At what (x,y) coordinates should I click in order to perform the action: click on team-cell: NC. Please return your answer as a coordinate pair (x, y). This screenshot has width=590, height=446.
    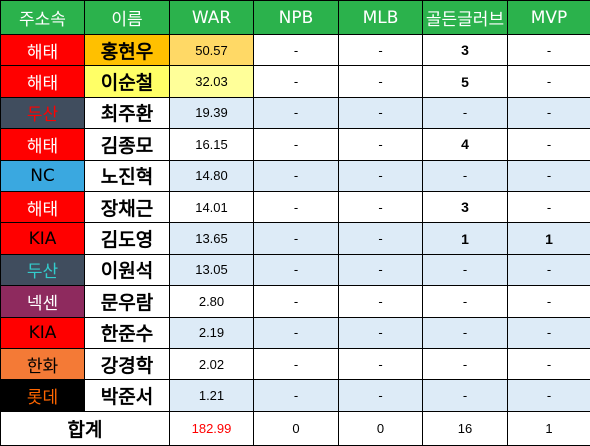
    Looking at the image, I should click on (43, 175).